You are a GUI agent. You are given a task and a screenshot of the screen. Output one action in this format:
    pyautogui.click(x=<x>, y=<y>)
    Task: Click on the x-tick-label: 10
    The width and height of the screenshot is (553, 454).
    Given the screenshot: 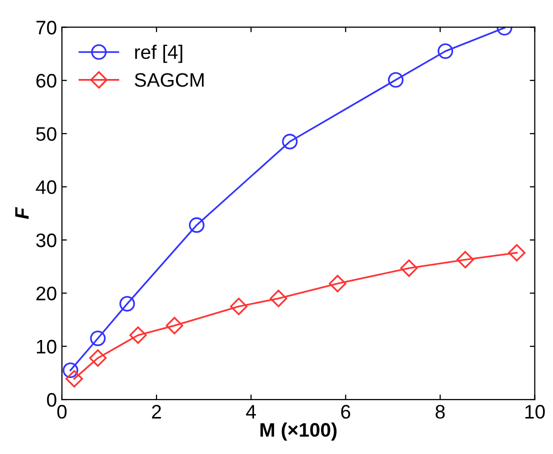 What is the action you would take?
    pyautogui.click(x=535, y=411)
    